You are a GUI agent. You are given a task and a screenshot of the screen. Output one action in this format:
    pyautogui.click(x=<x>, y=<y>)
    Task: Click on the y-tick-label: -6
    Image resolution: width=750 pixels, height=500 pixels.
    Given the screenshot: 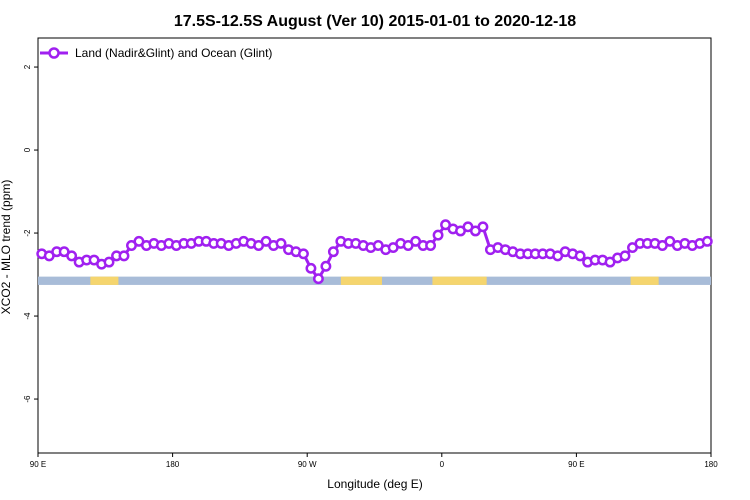 What is the action you would take?
    pyautogui.click(x=27, y=399)
    